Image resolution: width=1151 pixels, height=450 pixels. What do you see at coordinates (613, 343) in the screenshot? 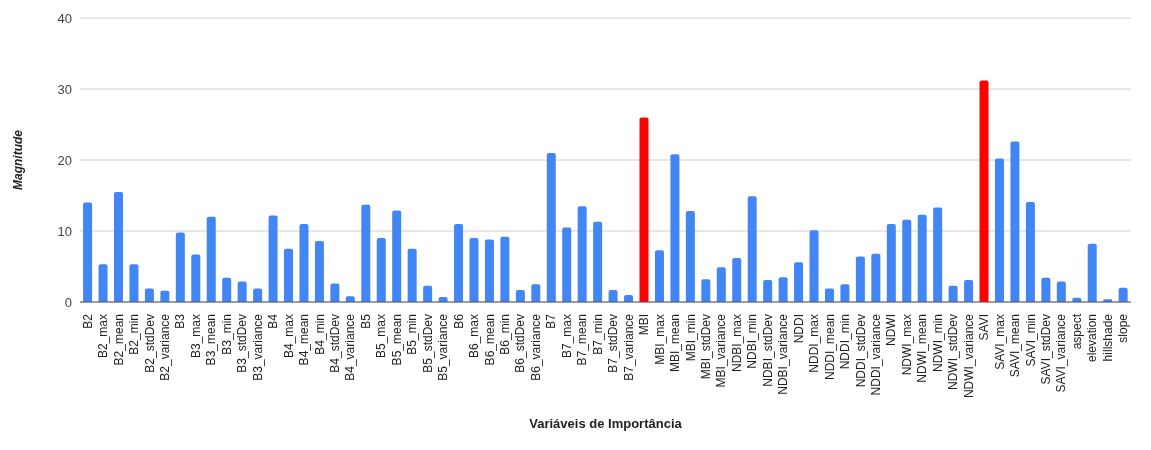
I see `x-tick-label: B7_stdDev` at bounding box center [613, 343].